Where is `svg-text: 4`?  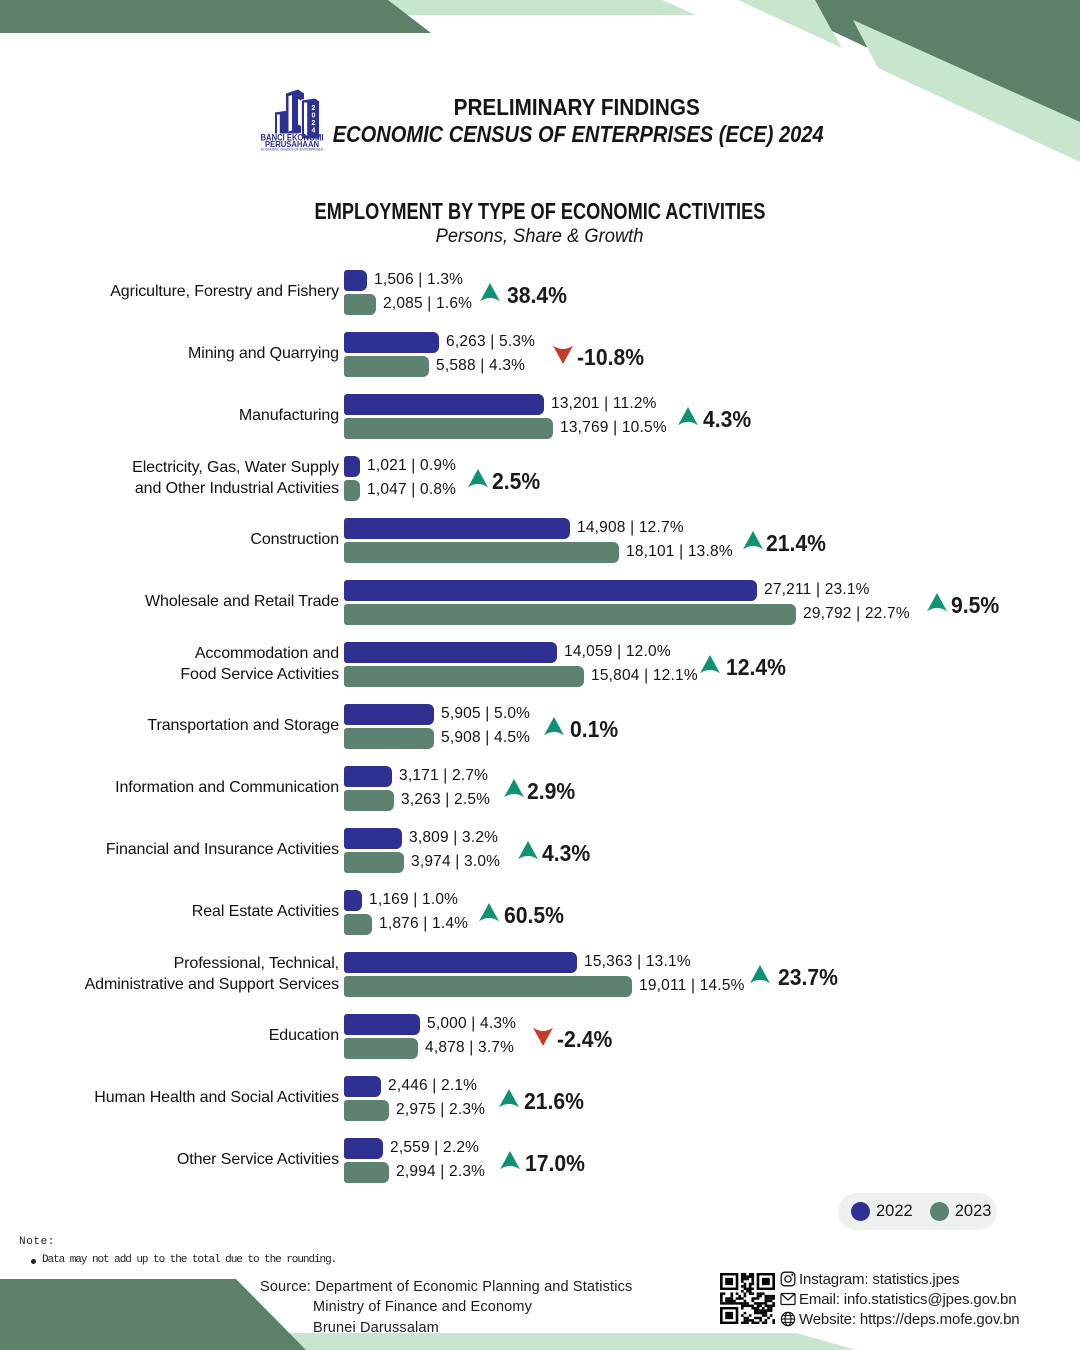
svg-text: 4 is located at coordinates (313, 131).